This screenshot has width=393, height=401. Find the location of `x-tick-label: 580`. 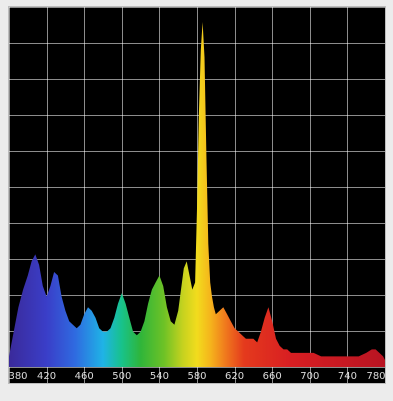

x-tick-label: 580 is located at coordinates (196, 376).